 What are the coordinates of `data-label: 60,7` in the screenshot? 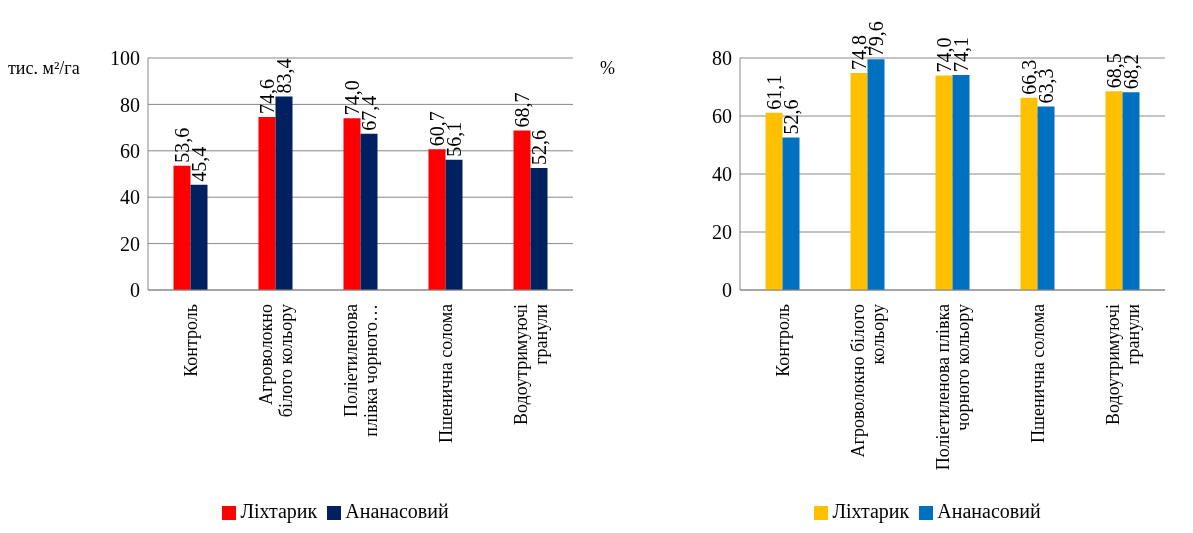 It's located at (437, 129).